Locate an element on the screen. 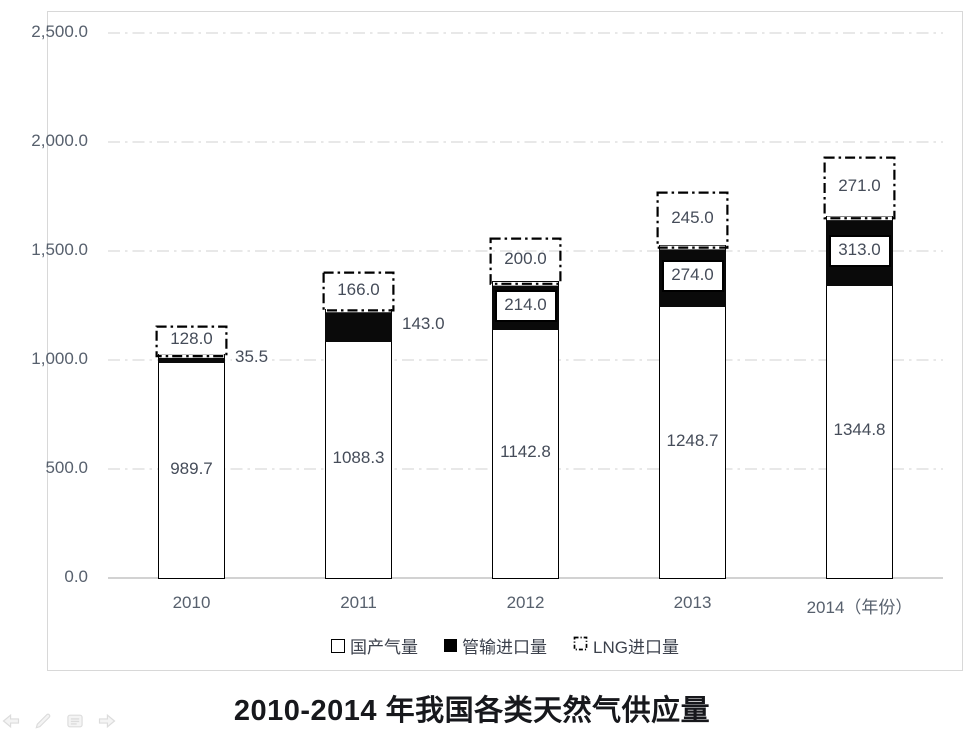 The height and width of the screenshot is (738, 980). legend-label-pipeline: 管输进口量 is located at coordinates (505, 647).